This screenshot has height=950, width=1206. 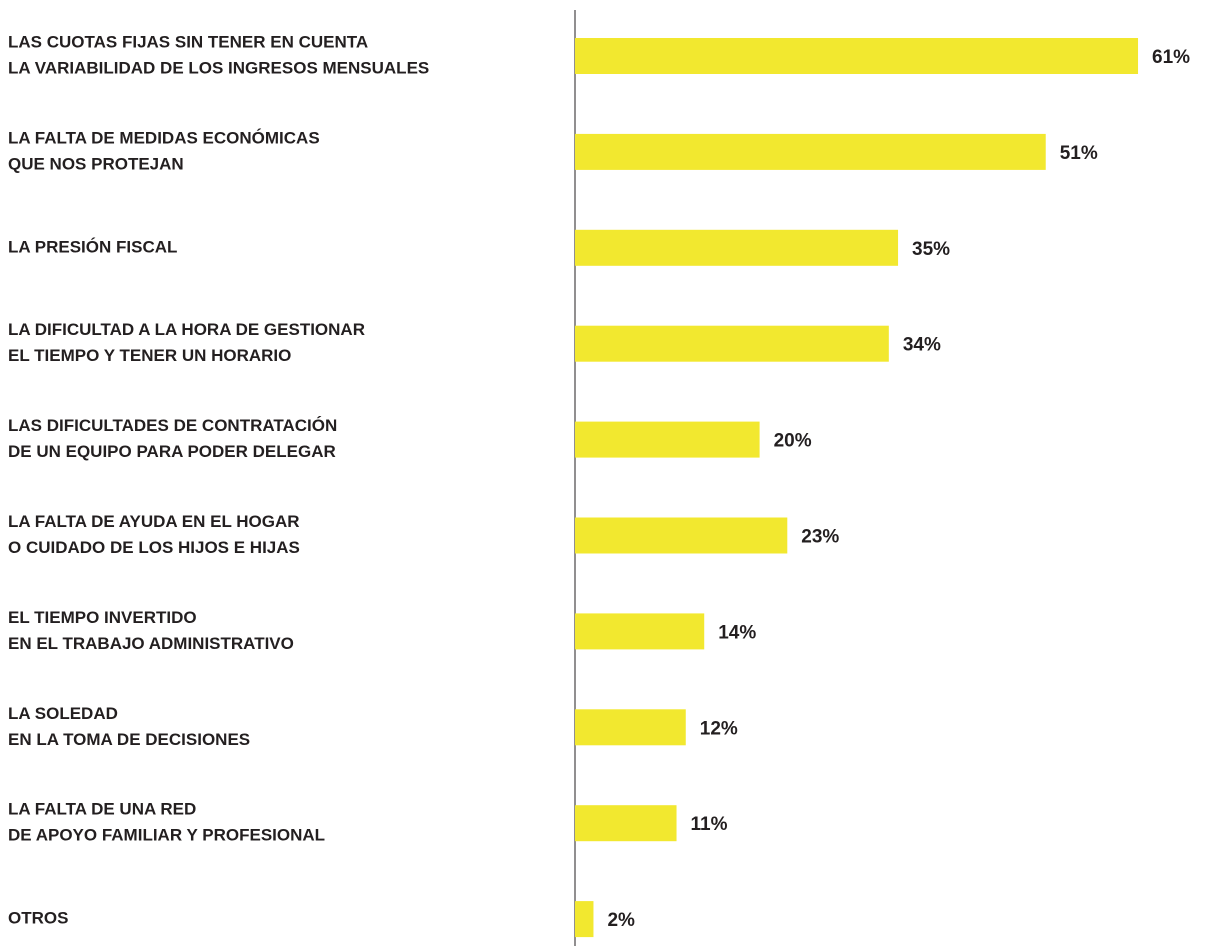 What do you see at coordinates (172, 425) in the screenshot?
I see `category-label: LAS DIFICULTADES DE CONTRATACIÓN` at bounding box center [172, 425].